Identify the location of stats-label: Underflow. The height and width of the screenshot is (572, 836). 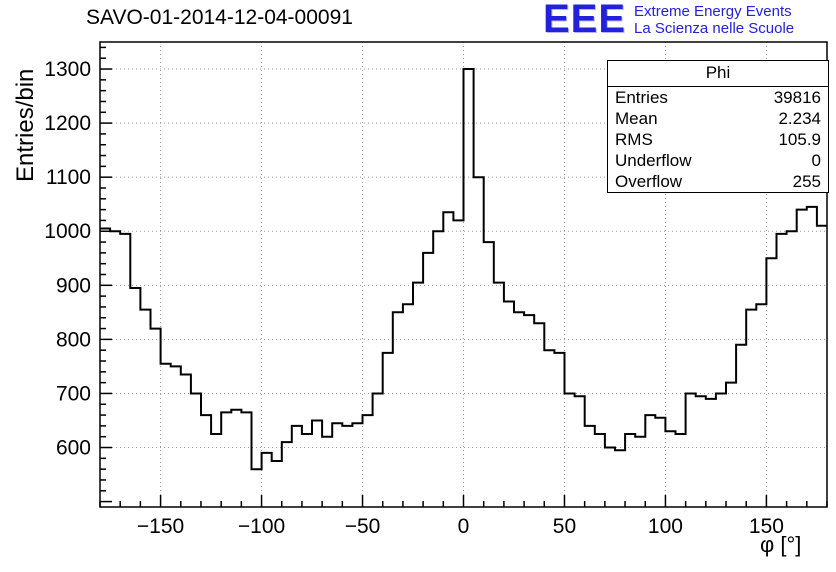
(653, 160).